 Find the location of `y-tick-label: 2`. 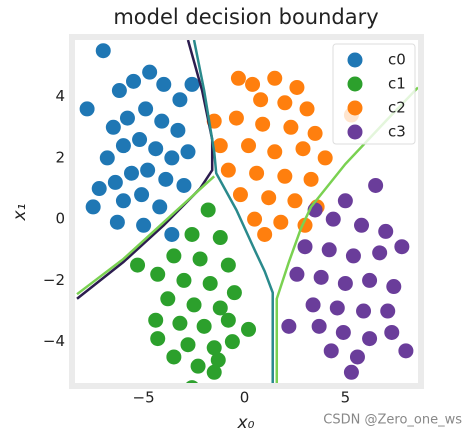

y-tick-label: 2 is located at coordinates (60, 157).